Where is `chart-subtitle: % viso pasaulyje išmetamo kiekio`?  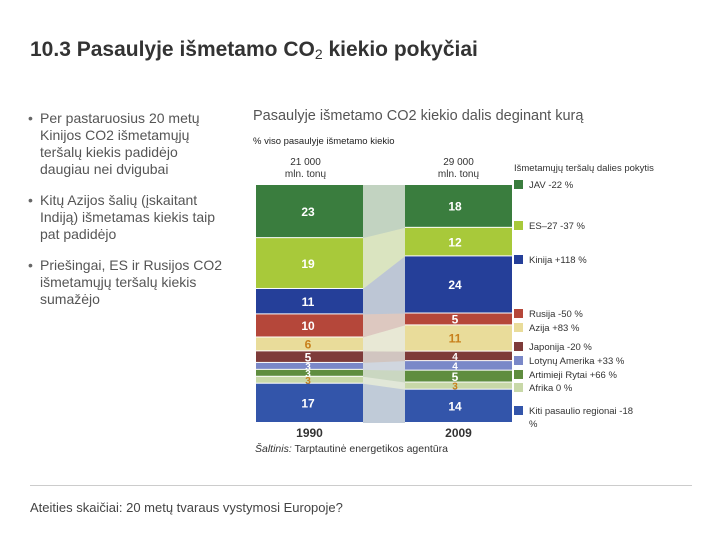
chart-subtitle: % viso pasaulyje išmetamo kiekio is located at coordinates (324, 141).